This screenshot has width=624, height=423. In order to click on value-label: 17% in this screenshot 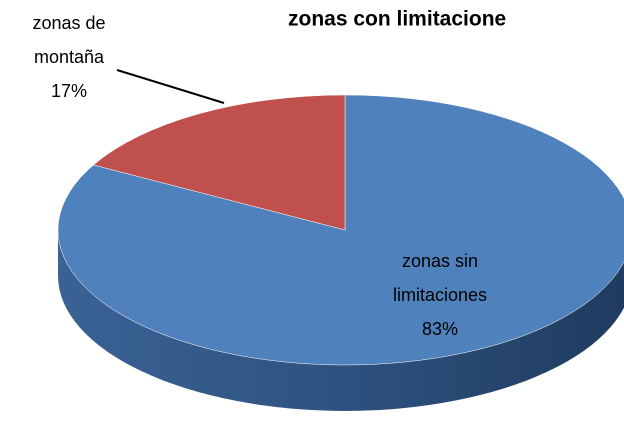, I will do `click(69, 91)`.